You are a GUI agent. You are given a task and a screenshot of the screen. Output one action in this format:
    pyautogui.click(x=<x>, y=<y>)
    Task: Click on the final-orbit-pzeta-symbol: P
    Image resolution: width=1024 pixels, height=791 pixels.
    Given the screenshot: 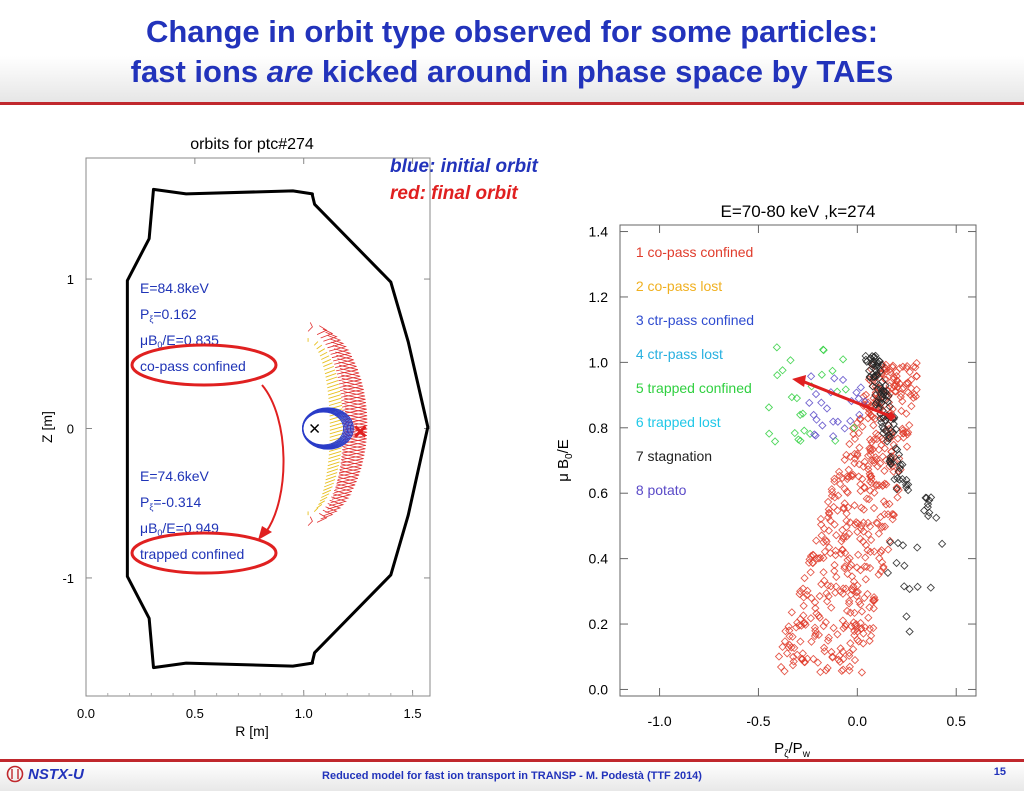 What is the action you would take?
    pyautogui.click(x=144, y=502)
    